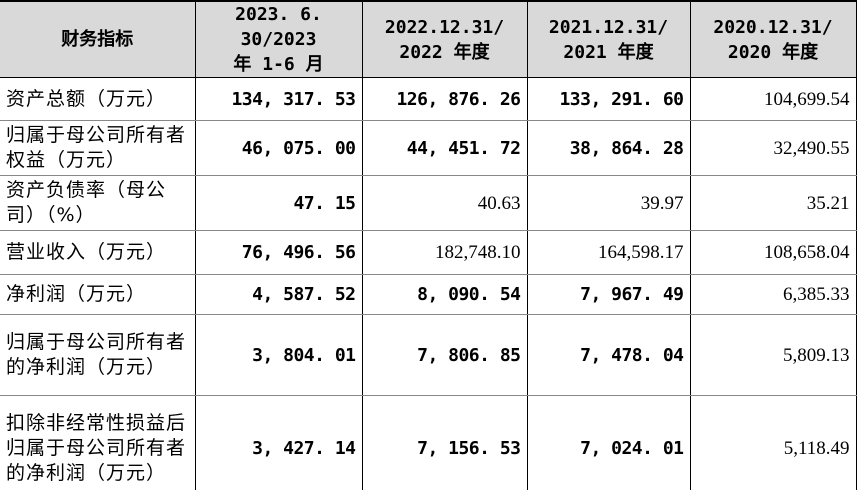  What do you see at coordinates (278, 442) in the screenshot?
I see `value-cell: 3, 427. 14` at bounding box center [278, 442].